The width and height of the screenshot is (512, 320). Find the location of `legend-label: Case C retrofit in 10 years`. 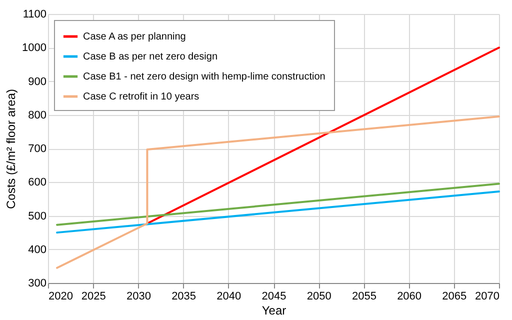

legend-label: Case C retrofit in 10 years is located at coordinates (141, 97).